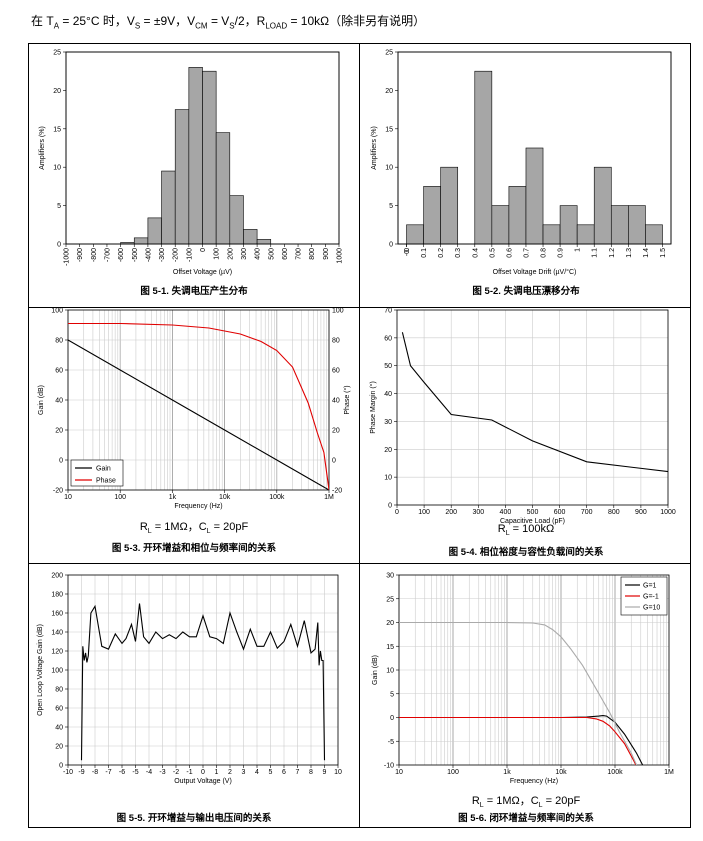 The image size is (703, 841). Describe the element at coordinates (389, 766) in the screenshot. I see `y-tick-label: -10` at that location.